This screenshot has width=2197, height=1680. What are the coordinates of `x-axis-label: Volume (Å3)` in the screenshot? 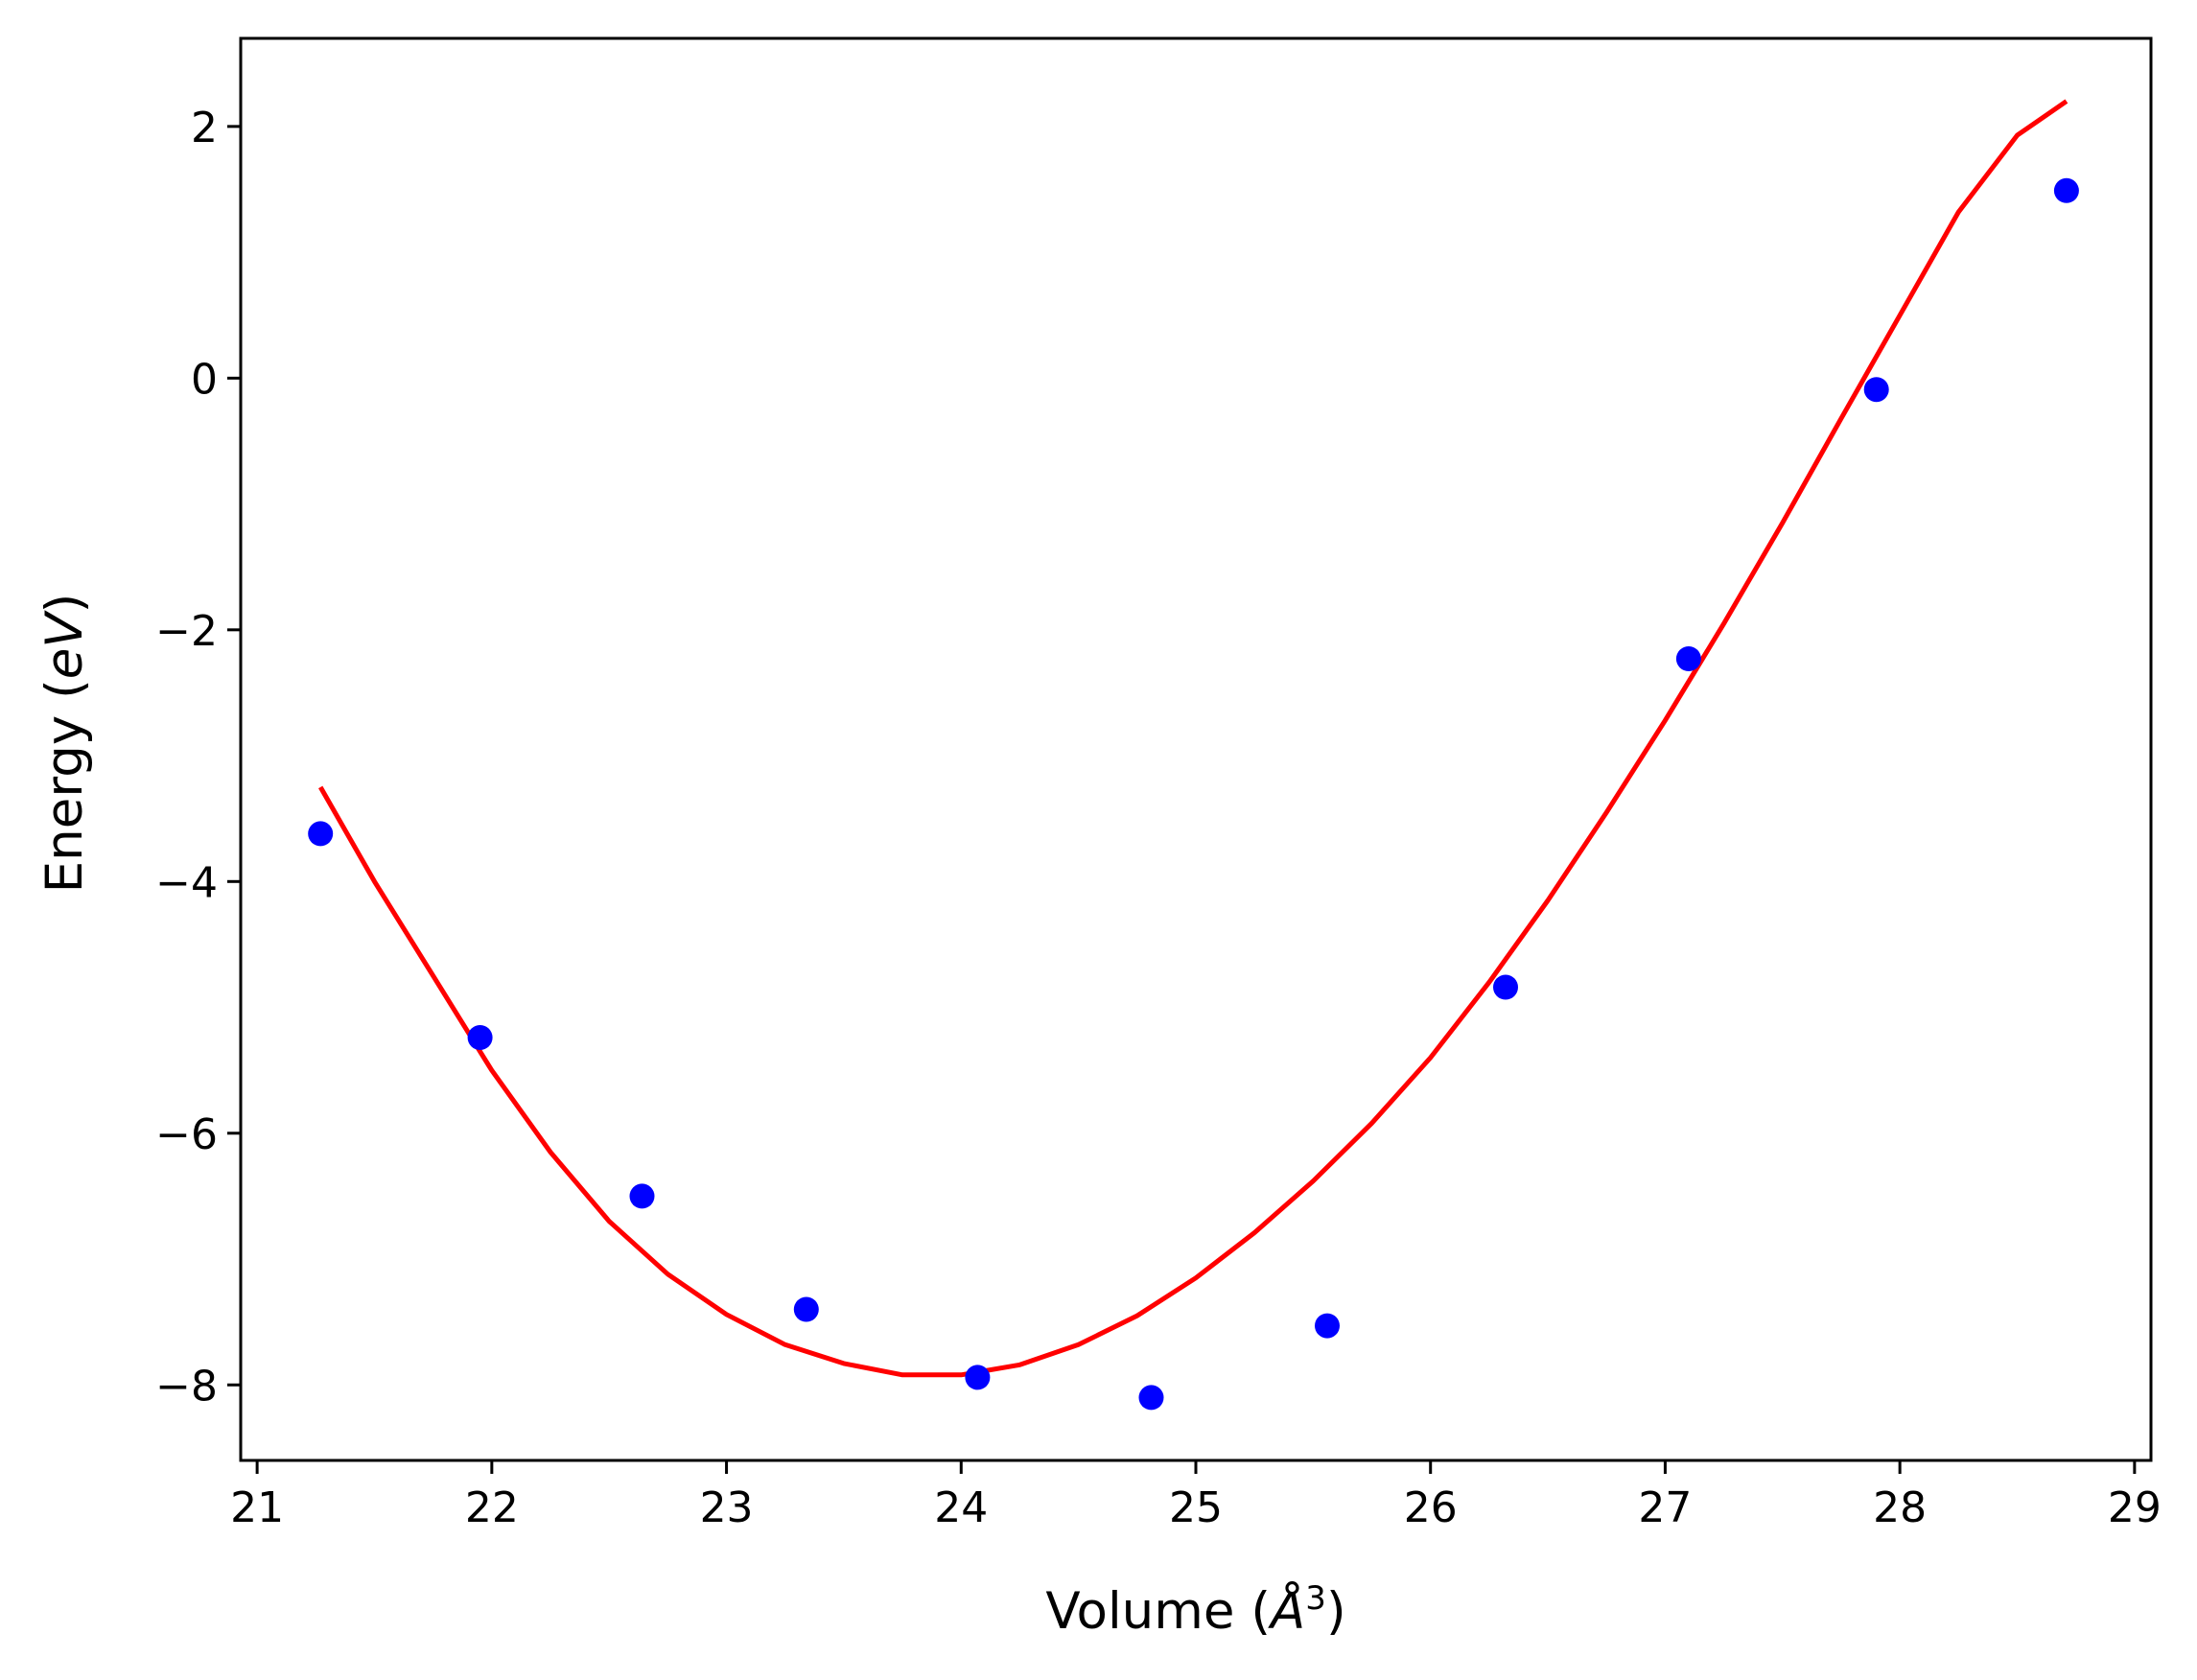 It's located at (1195, 1610).